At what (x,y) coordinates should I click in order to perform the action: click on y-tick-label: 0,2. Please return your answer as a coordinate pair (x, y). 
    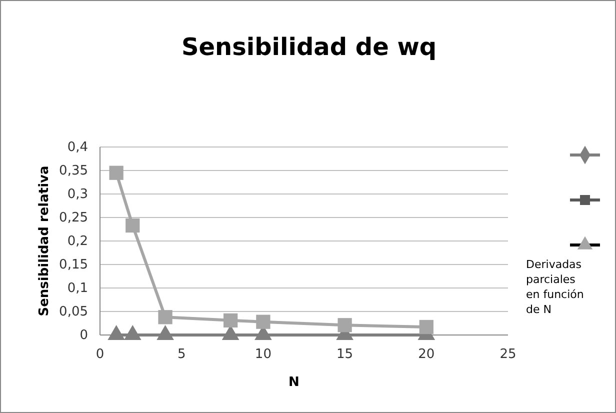
    Looking at the image, I should click on (77, 242).